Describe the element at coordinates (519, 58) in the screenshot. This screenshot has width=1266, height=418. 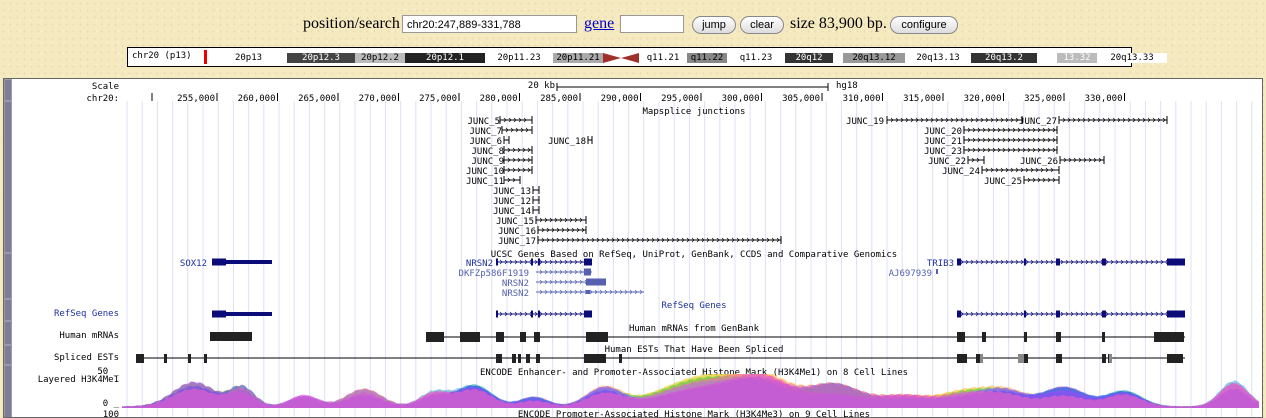
I see `ideogram-band: 20p11.23` at that location.